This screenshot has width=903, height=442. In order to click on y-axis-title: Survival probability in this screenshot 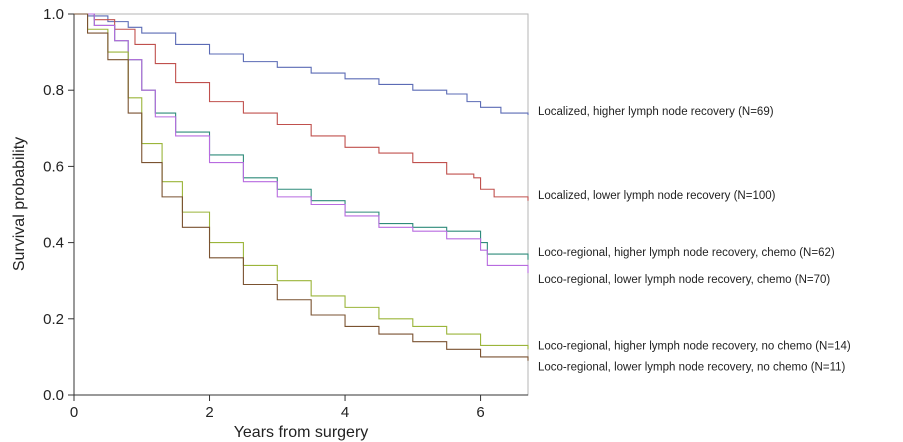, I will do `click(19, 204)`.